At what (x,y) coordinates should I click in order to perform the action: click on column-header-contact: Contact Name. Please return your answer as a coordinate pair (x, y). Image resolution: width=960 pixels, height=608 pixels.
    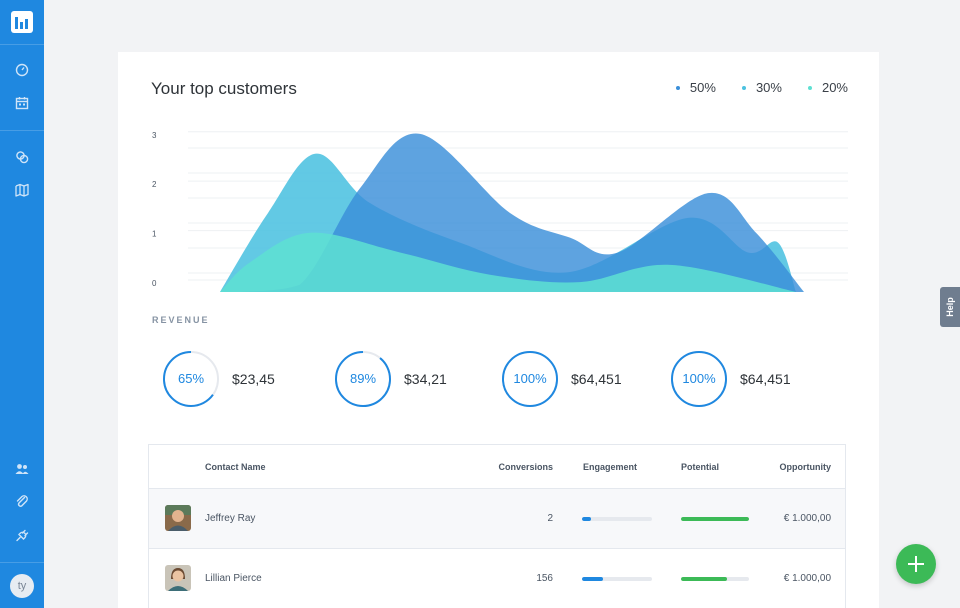
    Looking at the image, I should click on (235, 467).